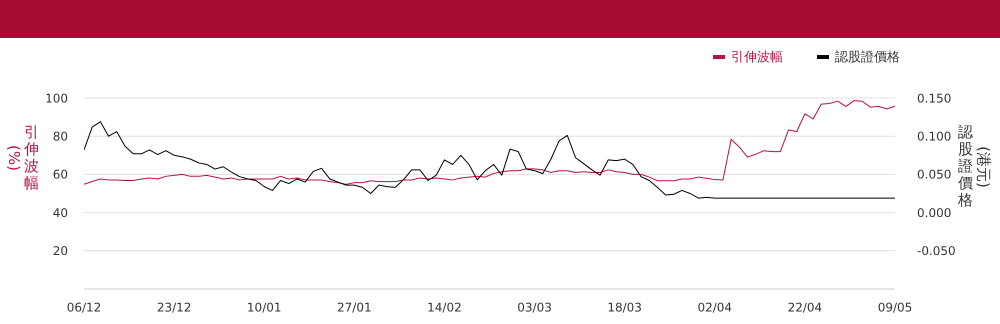 Image resolution: width=1000 pixels, height=324 pixels. Describe the element at coordinates (84, 307) in the screenshot. I see `x-tick-label: 06/12` at that location.